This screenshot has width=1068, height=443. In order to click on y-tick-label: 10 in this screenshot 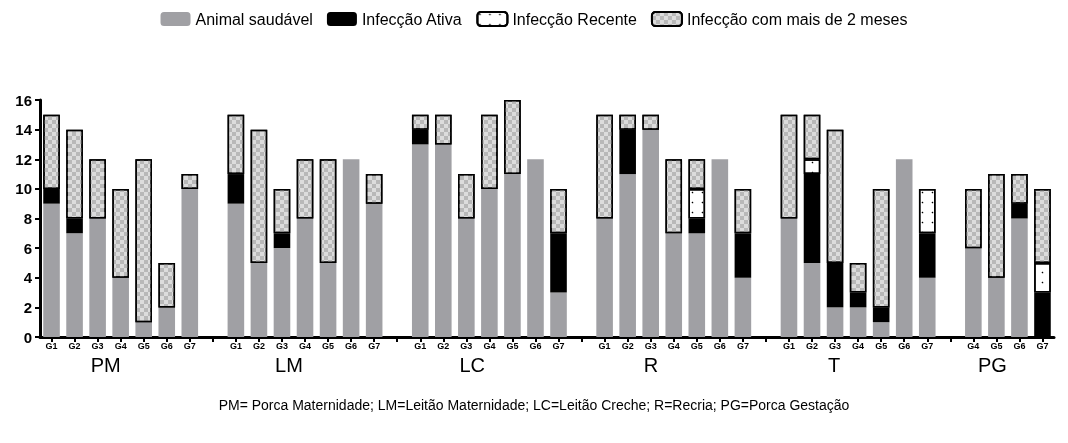, I will do `click(23, 189)`.